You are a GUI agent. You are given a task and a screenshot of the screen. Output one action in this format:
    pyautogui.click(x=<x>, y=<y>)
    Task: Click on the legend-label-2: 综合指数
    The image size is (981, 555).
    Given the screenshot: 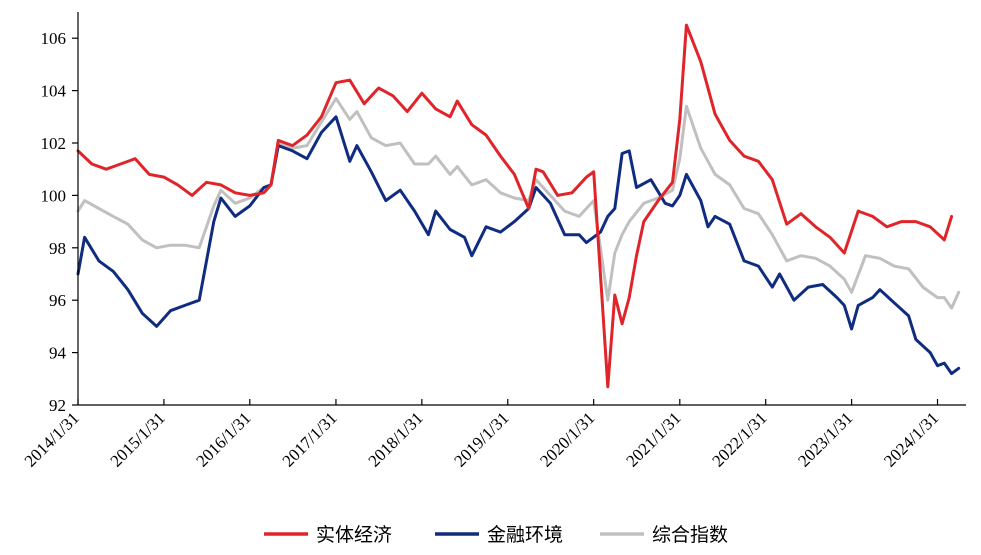 What is the action you would take?
    pyautogui.click(x=690, y=535)
    